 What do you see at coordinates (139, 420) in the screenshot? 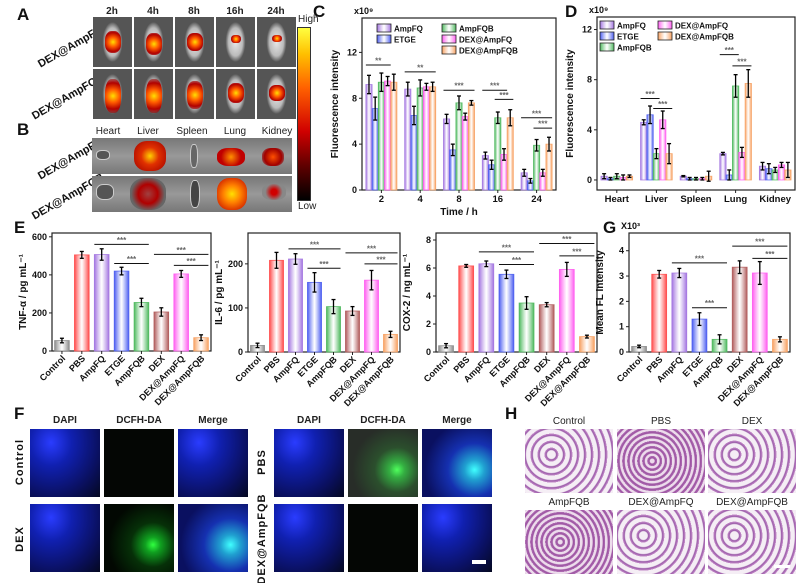
I see `channel-label: DCFH-DA` at bounding box center [139, 420].